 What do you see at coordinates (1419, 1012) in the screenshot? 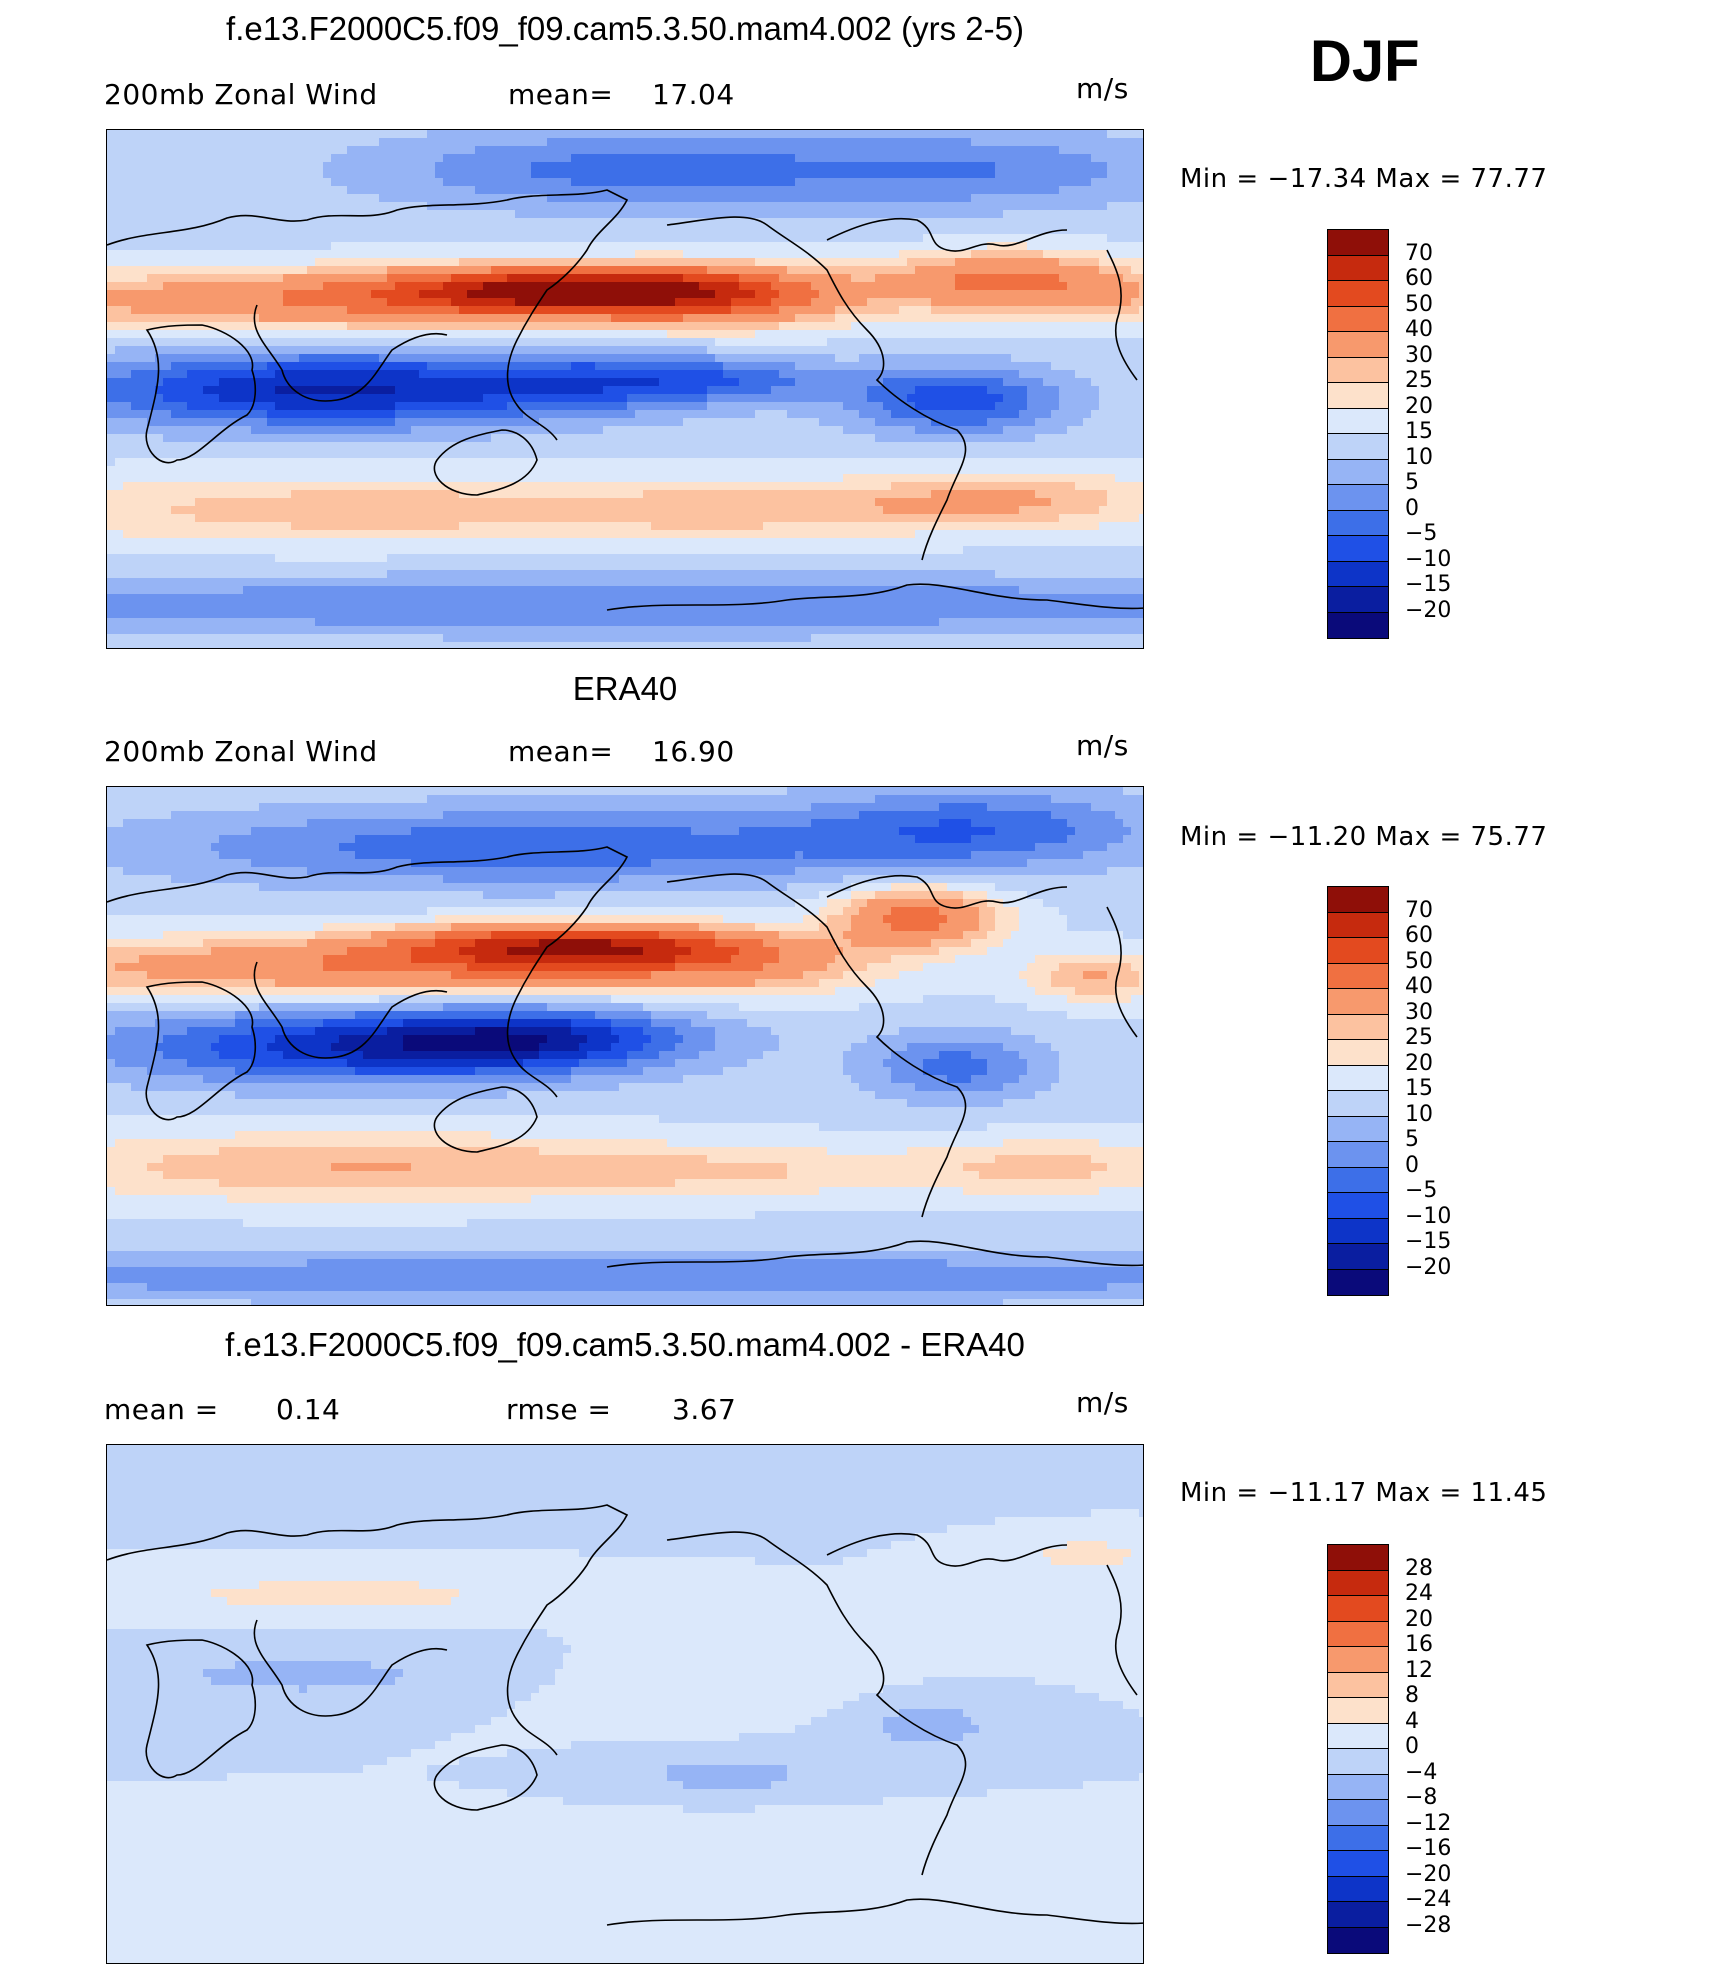
I see `colorbar-tick-label: 30` at bounding box center [1419, 1012].